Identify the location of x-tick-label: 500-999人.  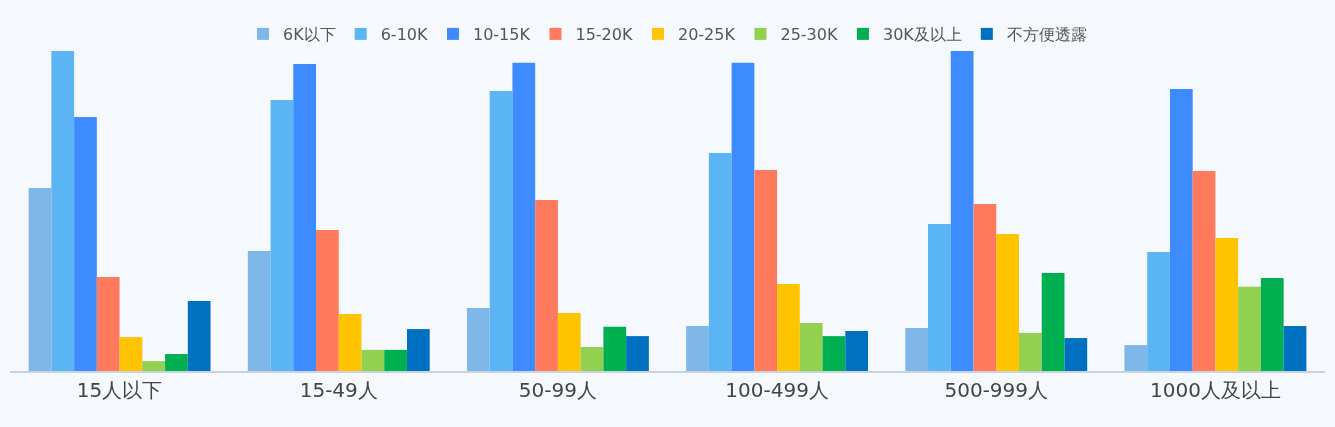
(996, 390).